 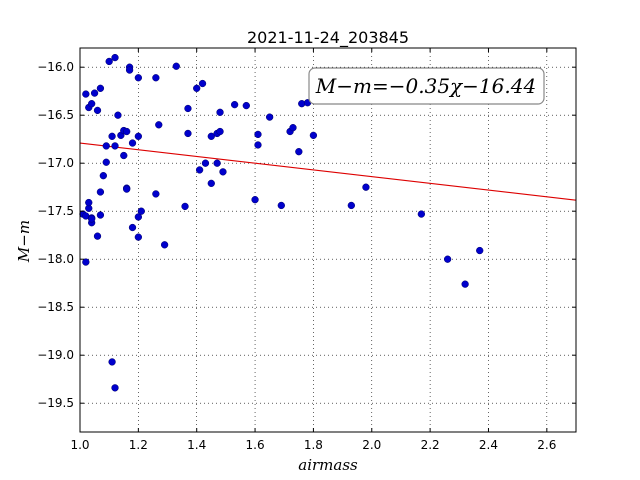 What do you see at coordinates (55, 67) in the screenshot?
I see `y-tick-label: −16.0` at bounding box center [55, 67].